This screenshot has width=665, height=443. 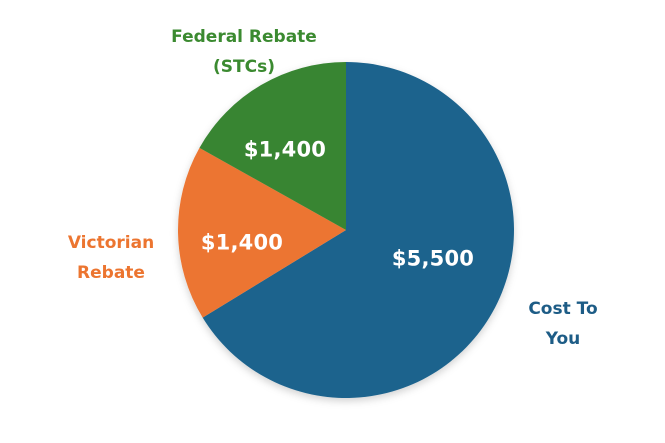 I want to click on cost-to-you-label: Cost To You, so click(x=562, y=324).